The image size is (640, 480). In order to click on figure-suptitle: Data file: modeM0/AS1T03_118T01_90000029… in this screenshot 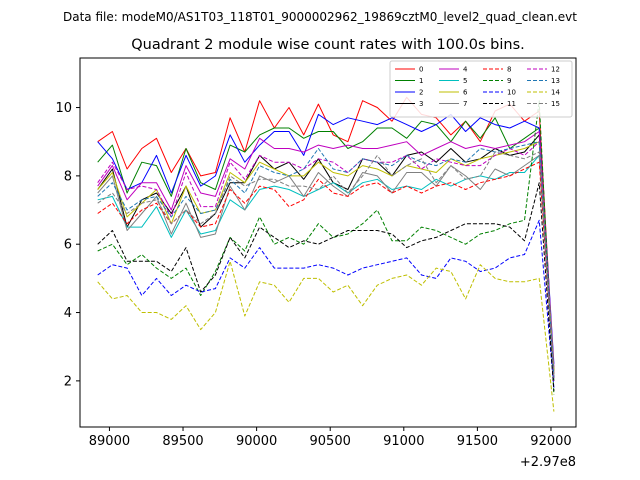, I will do `click(320, 17)`.